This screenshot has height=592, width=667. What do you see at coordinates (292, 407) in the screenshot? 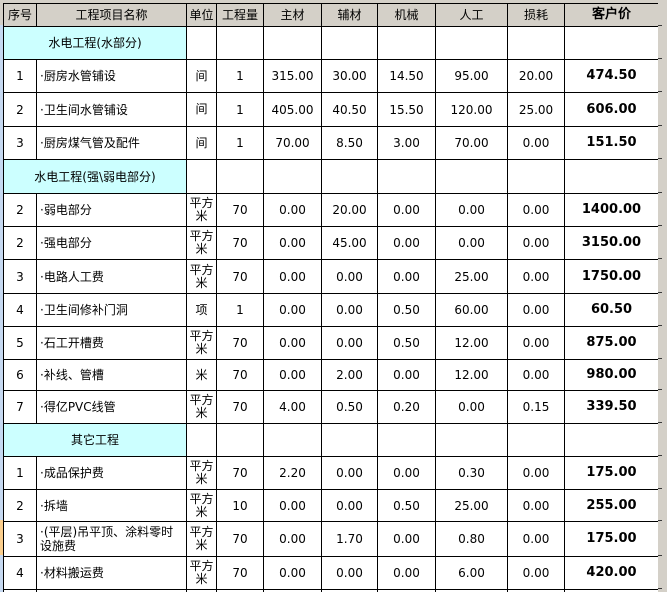
I see `cell-main: 4.00` at bounding box center [292, 407].